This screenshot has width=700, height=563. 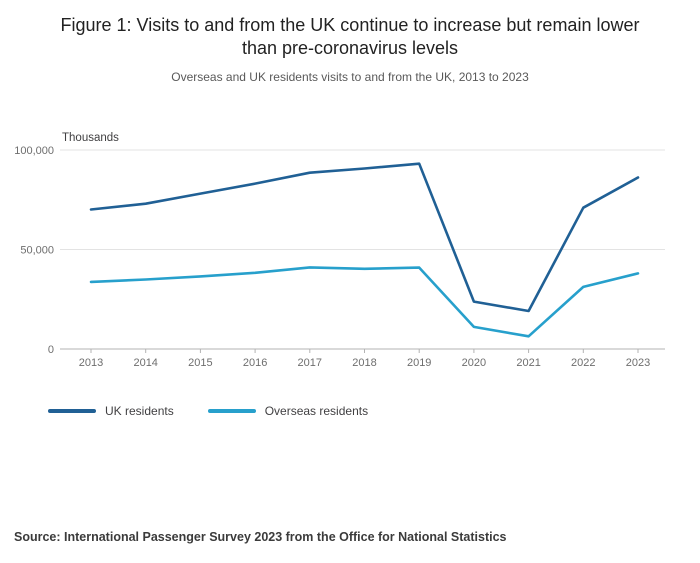 I want to click on legend-label-overseas-residents: Overseas residents, so click(x=316, y=410).